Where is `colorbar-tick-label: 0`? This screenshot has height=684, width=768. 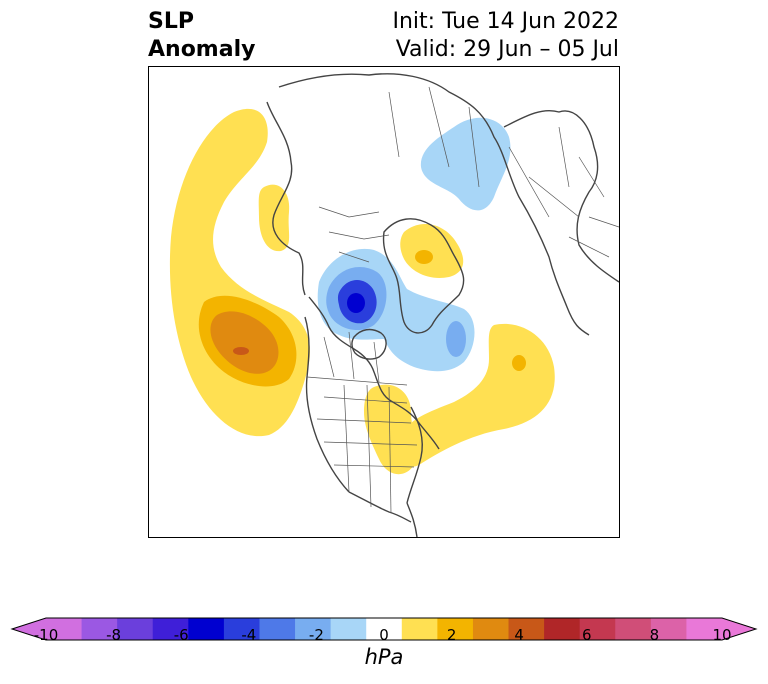
colorbar-tick-label: 0 is located at coordinates (384, 635).